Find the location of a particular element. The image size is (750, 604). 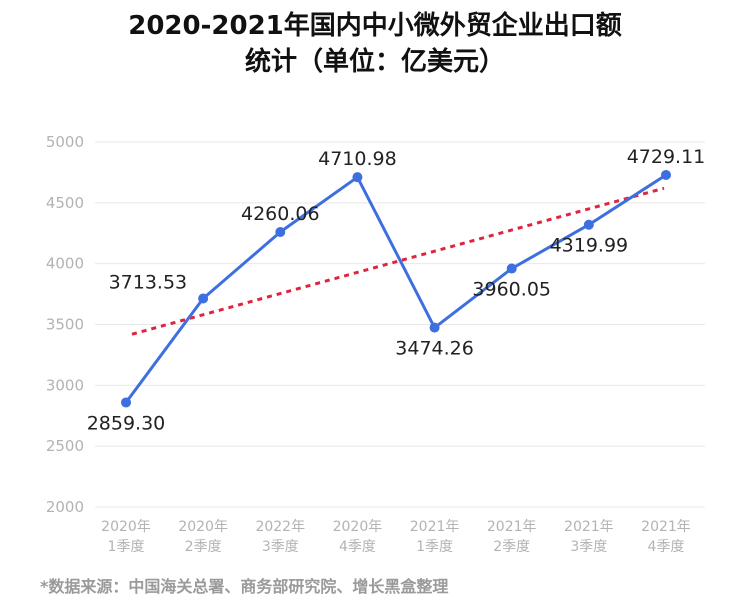

y-tick-label: 3500 is located at coordinates (65, 325).